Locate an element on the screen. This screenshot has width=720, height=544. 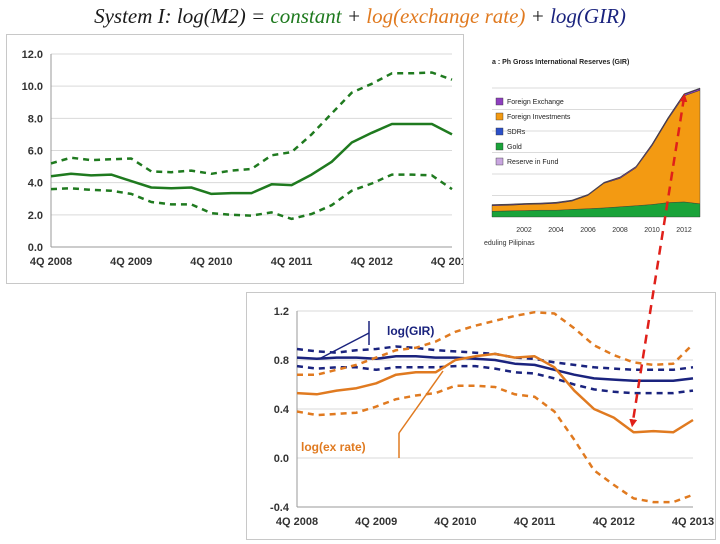
title-term-exchange-rate: log(exchange rate) is located at coordinates (446, 16).